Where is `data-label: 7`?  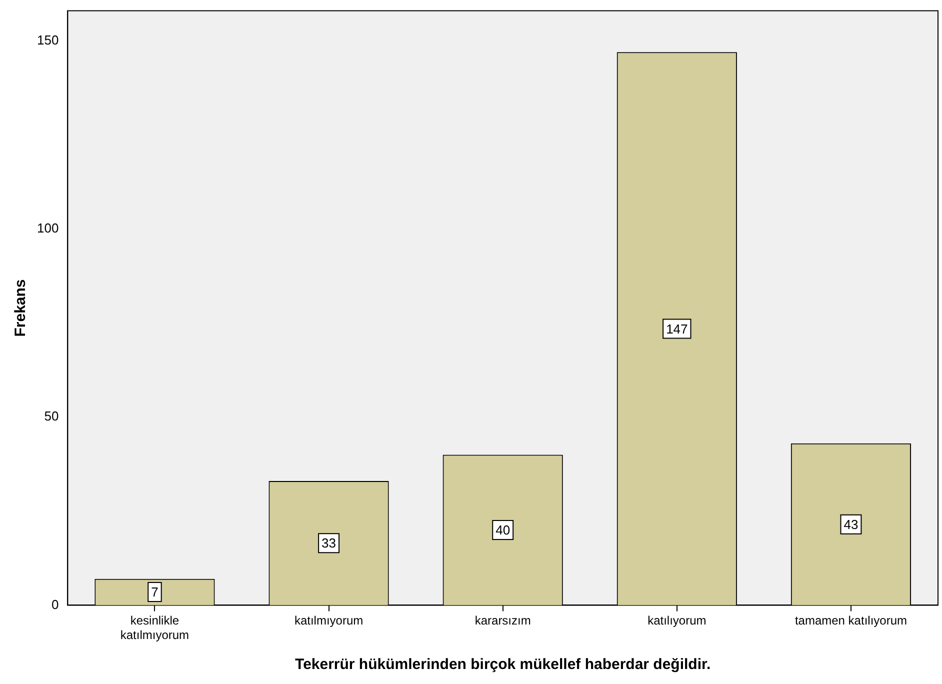 data-label: 7 is located at coordinates (154, 592).